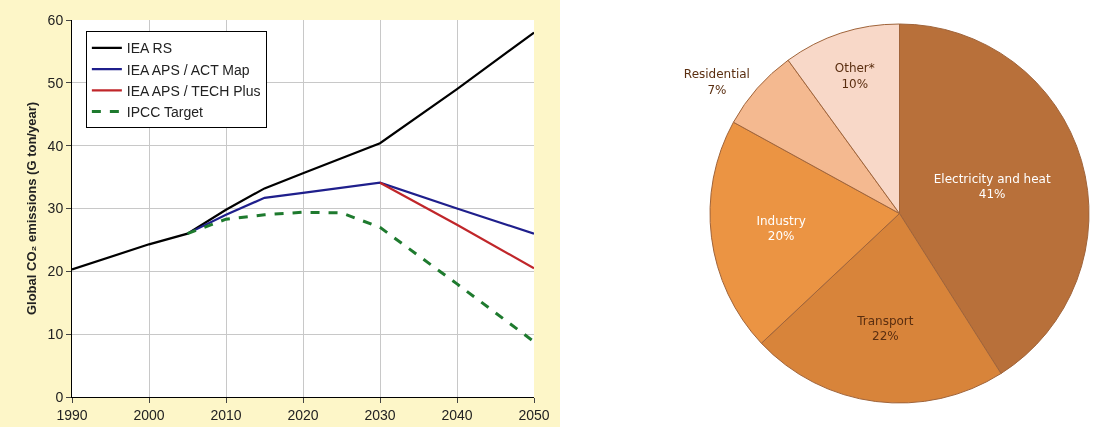 The width and height of the screenshot is (1109, 427). I want to click on legend-label: IPCC Target, so click(164, 111).